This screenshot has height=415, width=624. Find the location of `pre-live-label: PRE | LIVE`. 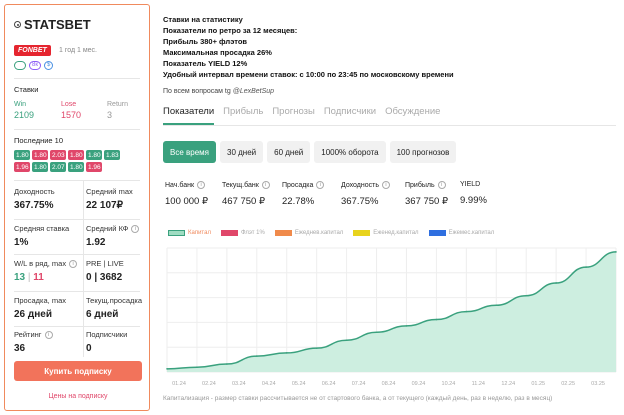

pre-live-label: PRE | LIVE is located at coordinates (105, 263).